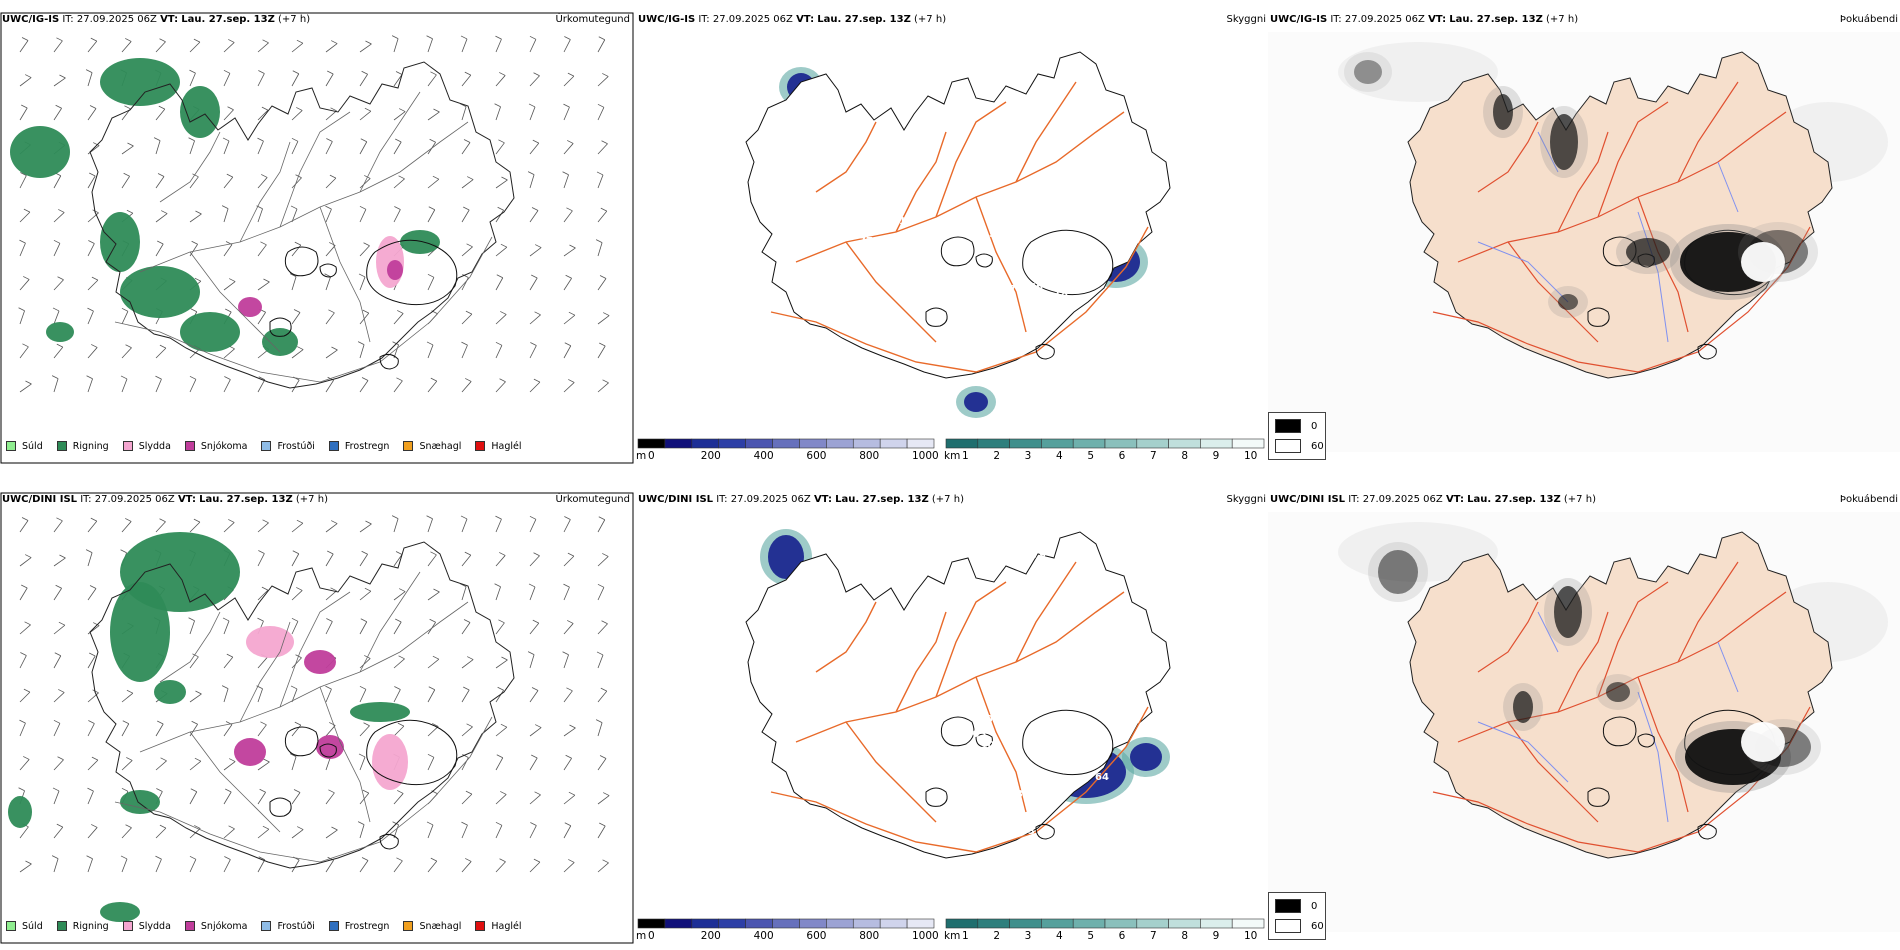 This screenshot has height=950, width=1900. Describe the element at coordinates (592, 499) in the screenshot. I see `precip-panel-title: Úrkomutegund` at that location.